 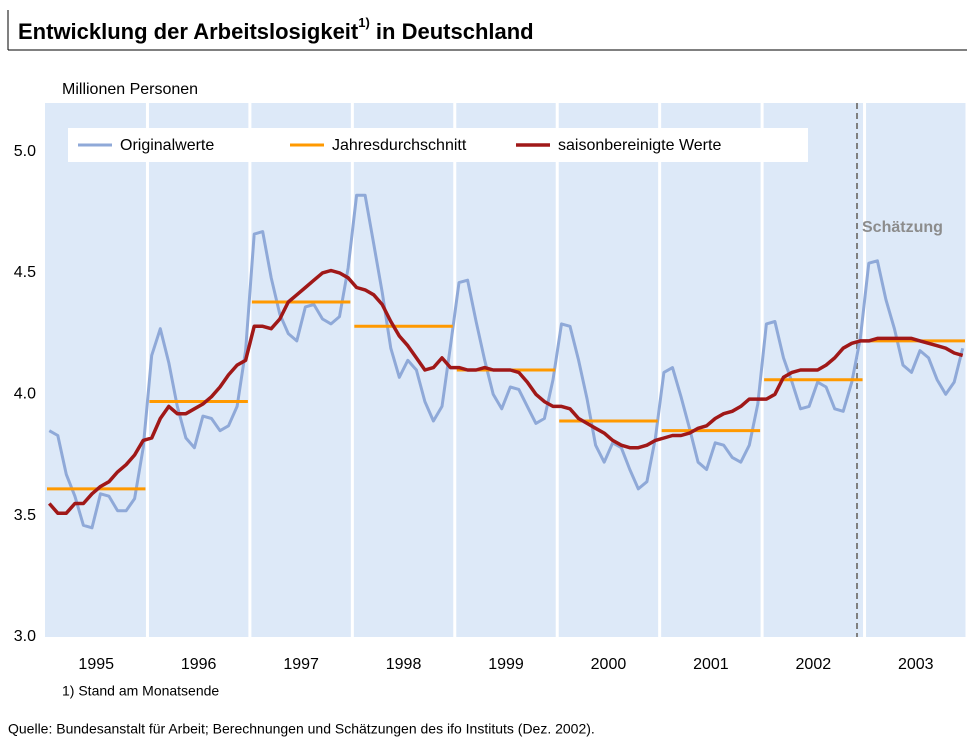 What do you see at coordinates (167, 145) in the screenshot?
I see `legend-label: Originalwerte` at bounding box center [167, 145].